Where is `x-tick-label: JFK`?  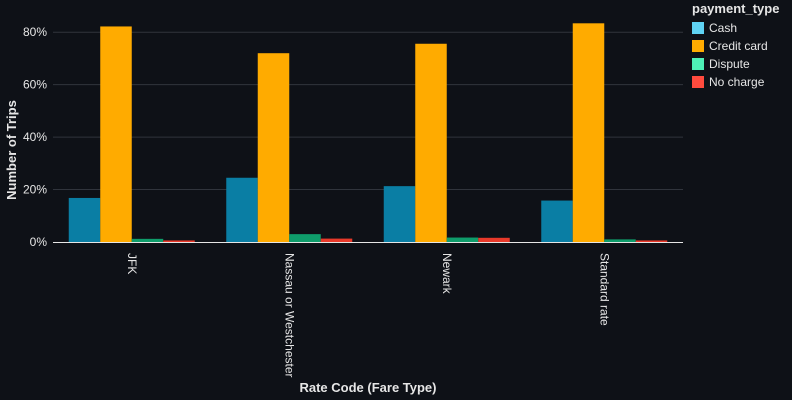 x-tick-label: JFK is located at coordinates (132, 263).